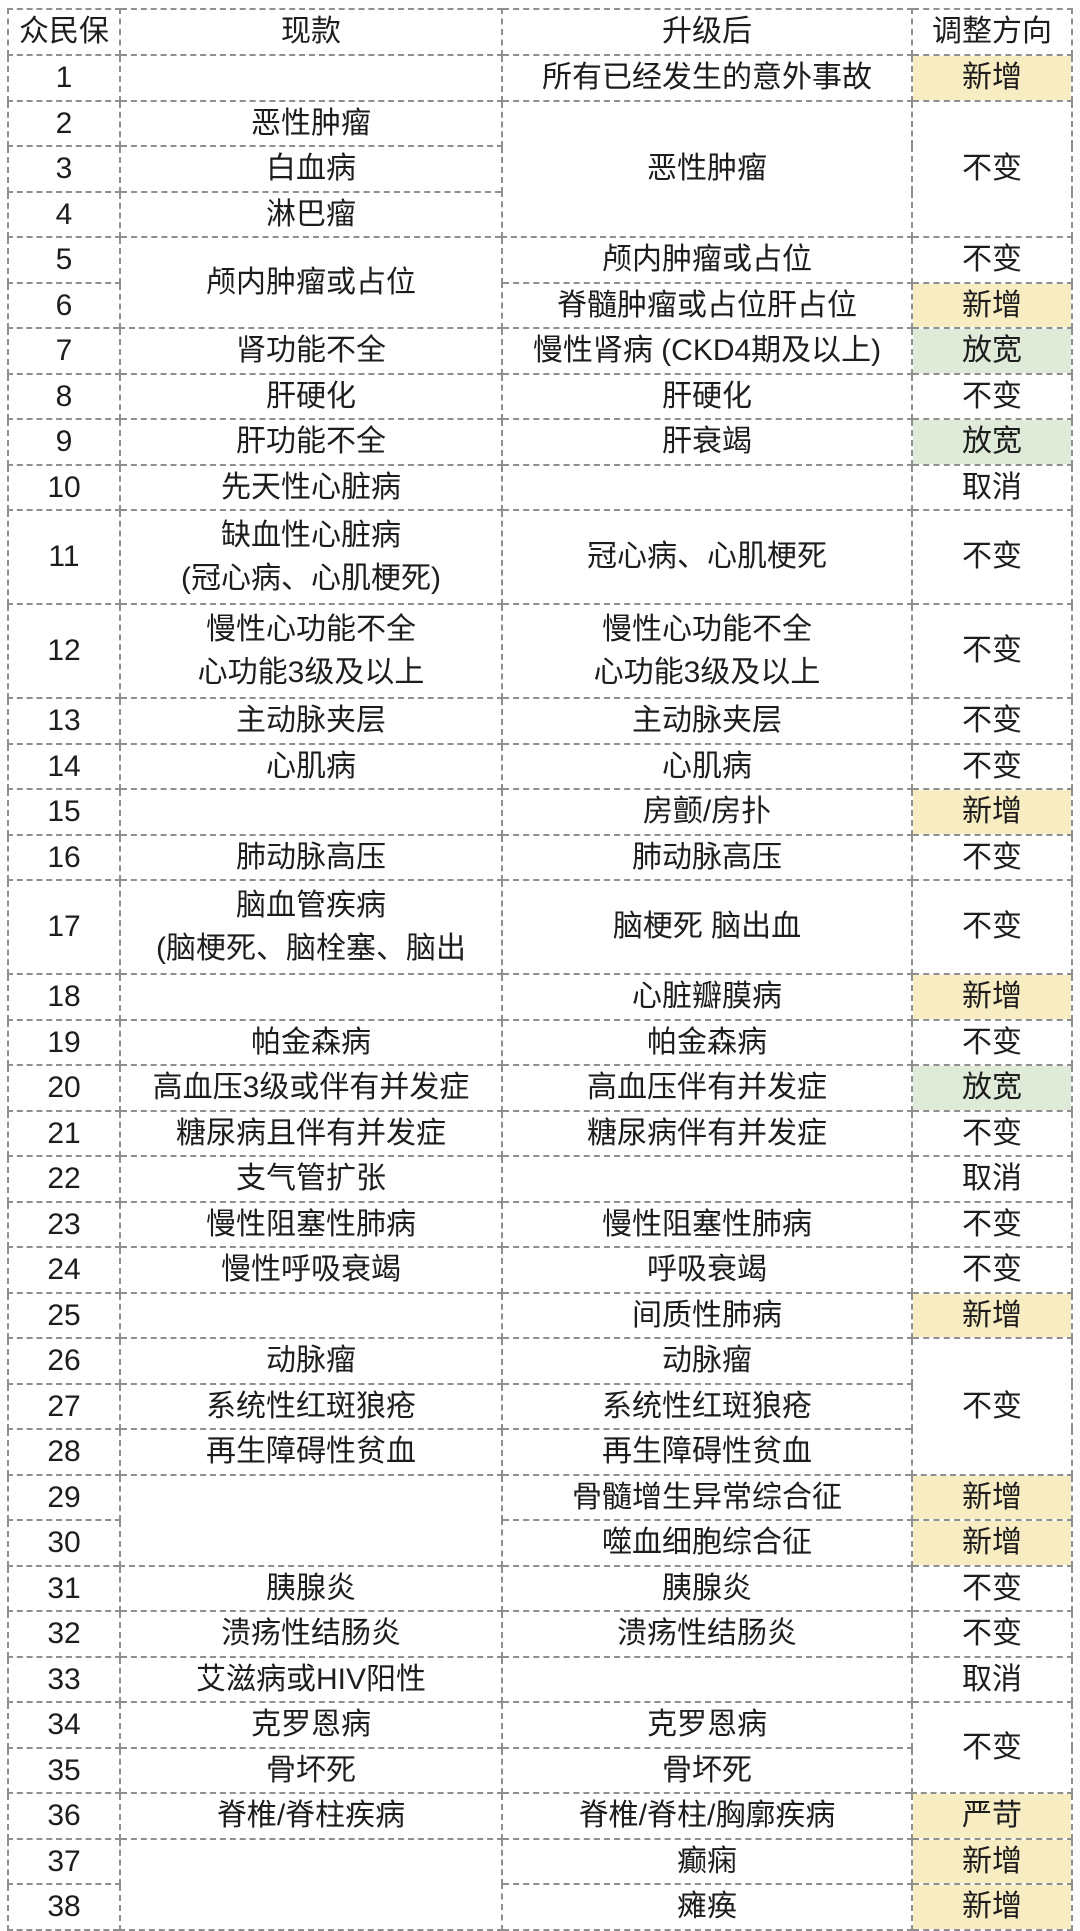 Image resolution: width=1080 pixels, height=1931 pixels. What do you see at coordinates (64, 1452) in the screenshot?
I see `row-number-cell: 28` at bounding box center [64, 1452].